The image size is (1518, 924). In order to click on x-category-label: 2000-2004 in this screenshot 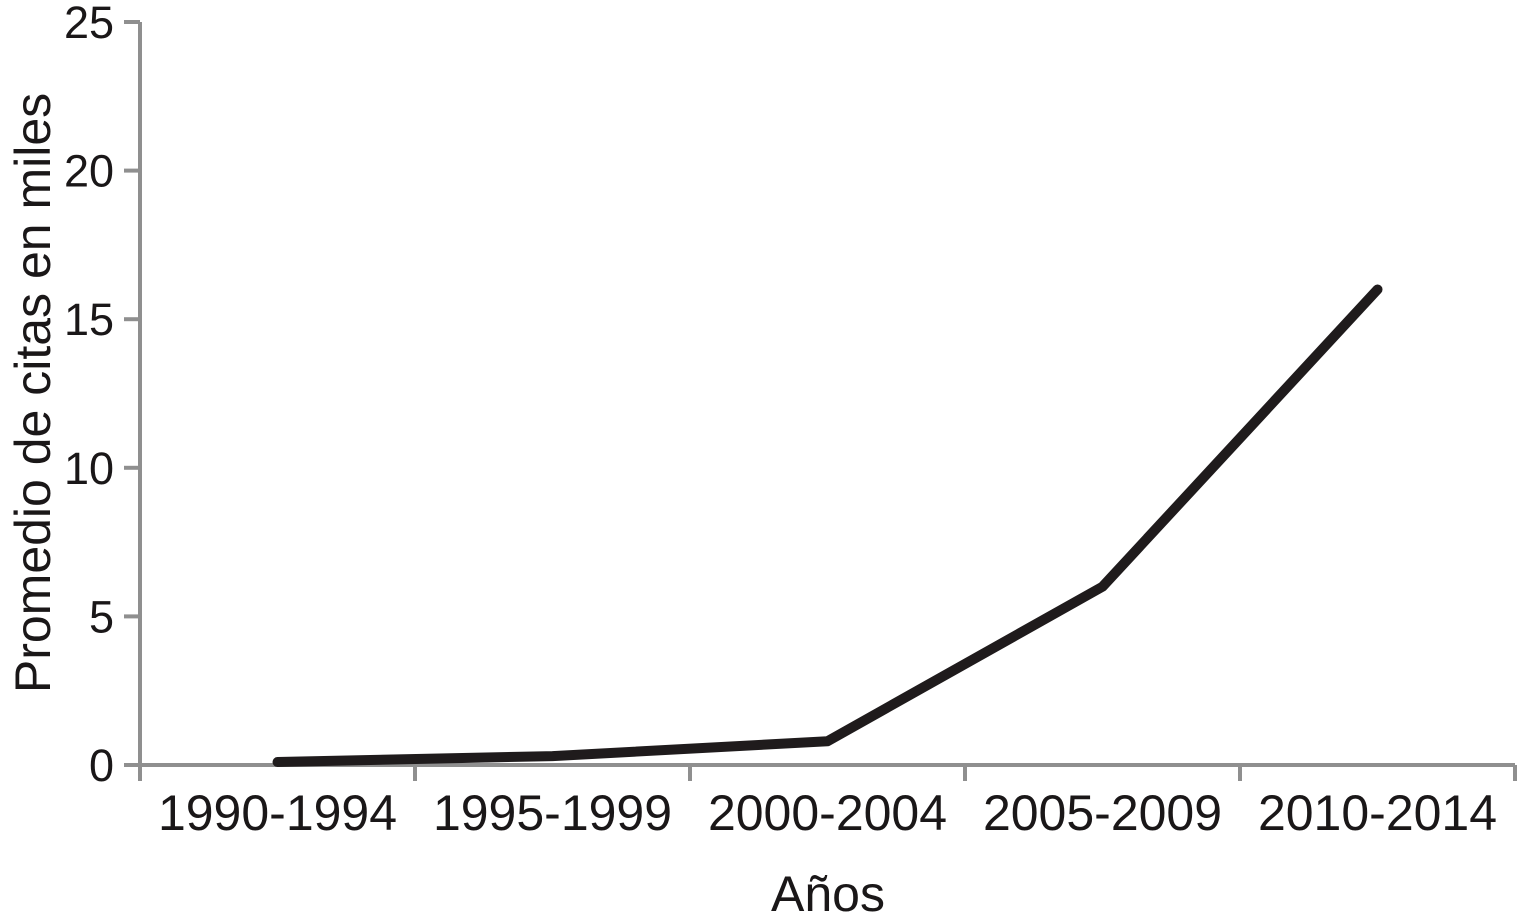, I will do `click(827, 813)`.